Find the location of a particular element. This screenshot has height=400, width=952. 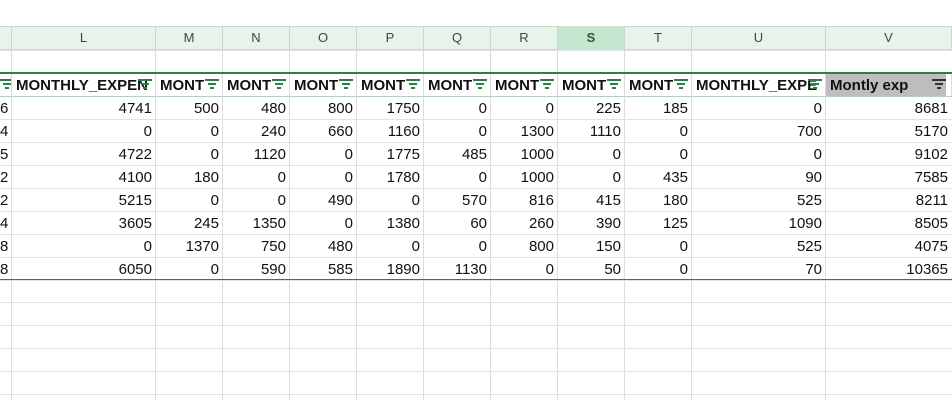

table-cell: 1000 is located at coordinates (537, 177).